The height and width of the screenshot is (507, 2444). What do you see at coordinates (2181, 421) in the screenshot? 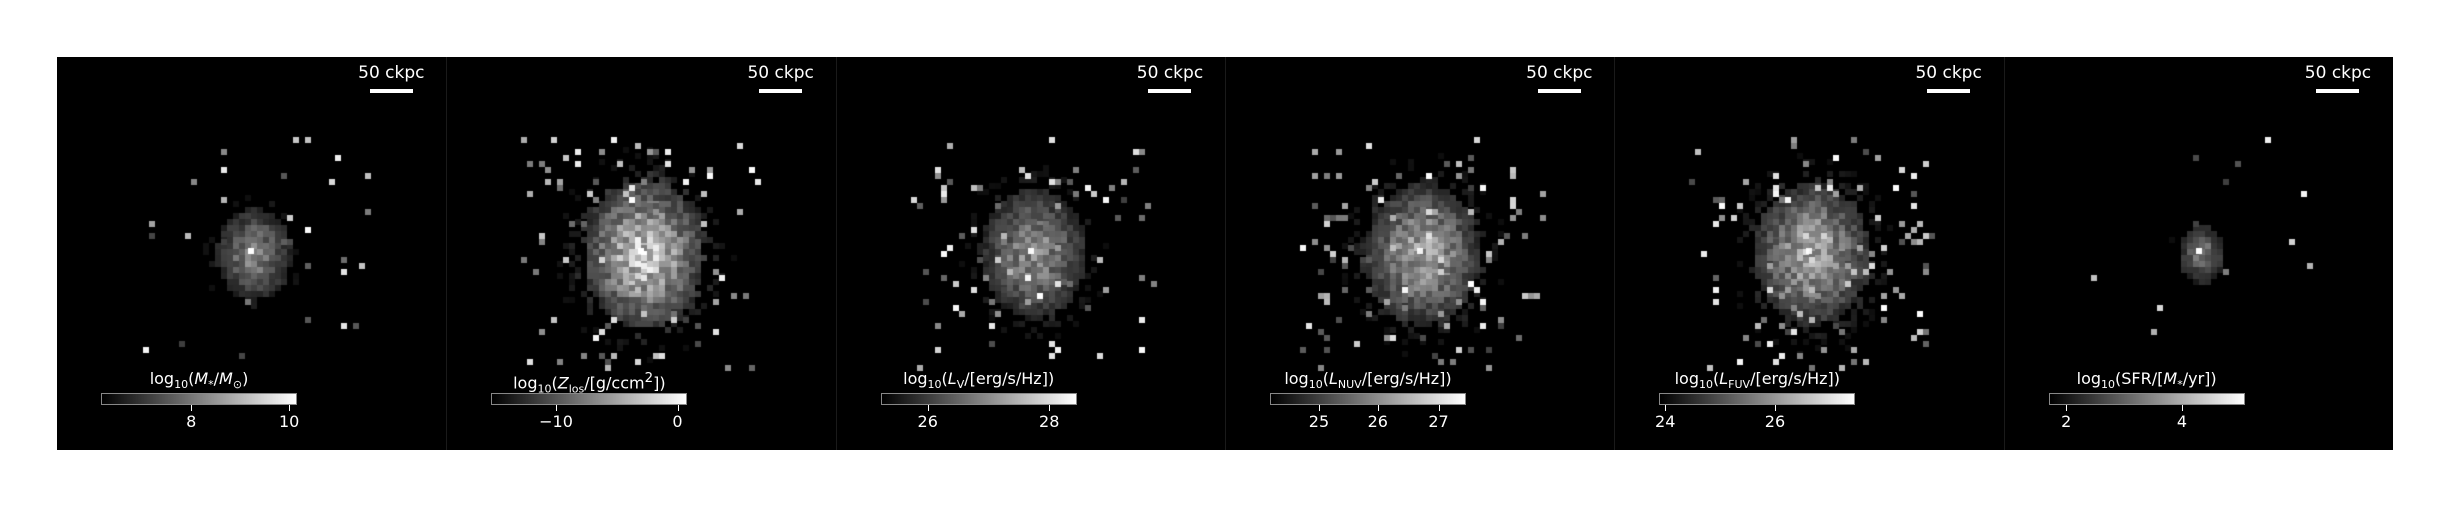
I see `colorbar-tick-label: 4` at bounding box center [2181, 421].